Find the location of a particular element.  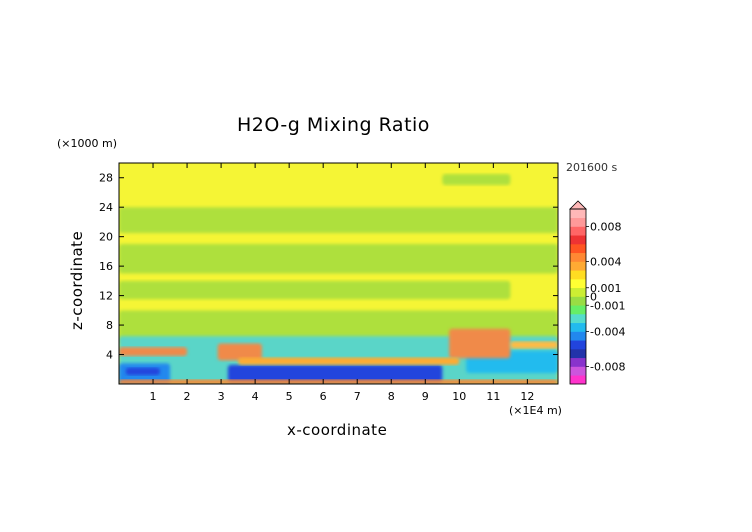

colorbar-label: 0 is located at coordinates (593, 297).